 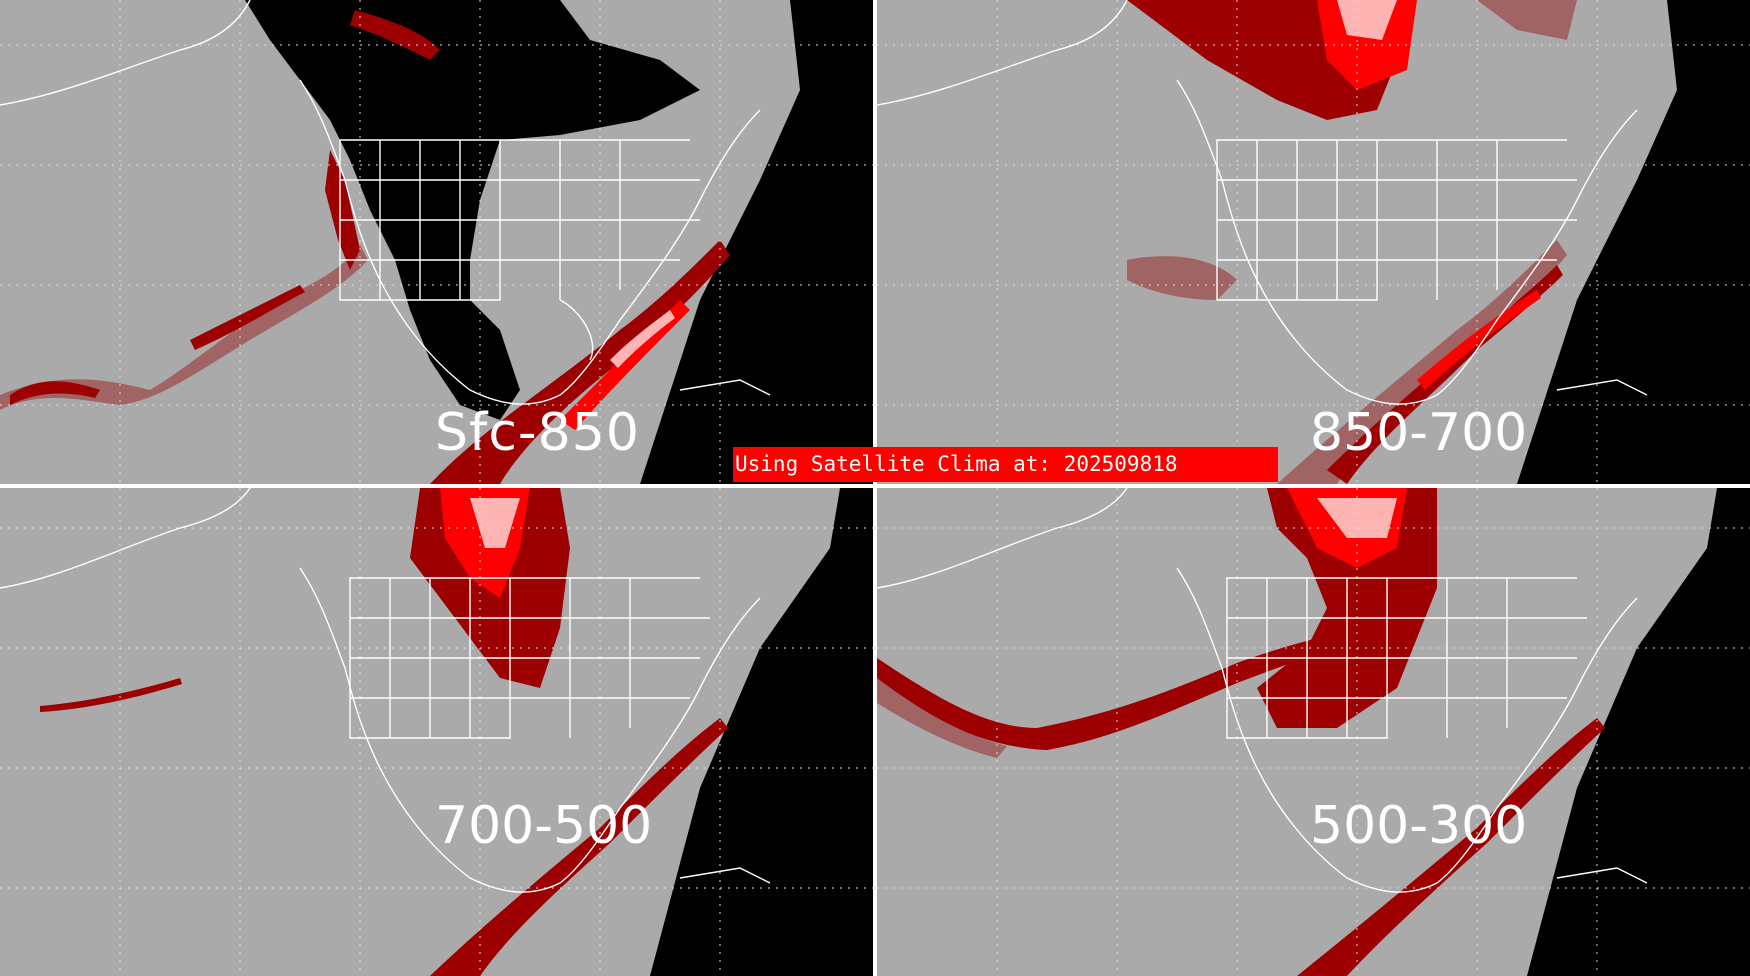 What do you see at coordinates (111, 695) in the screenshot?
I see `pacific-plume-mid` at bounding box center [111, 695].